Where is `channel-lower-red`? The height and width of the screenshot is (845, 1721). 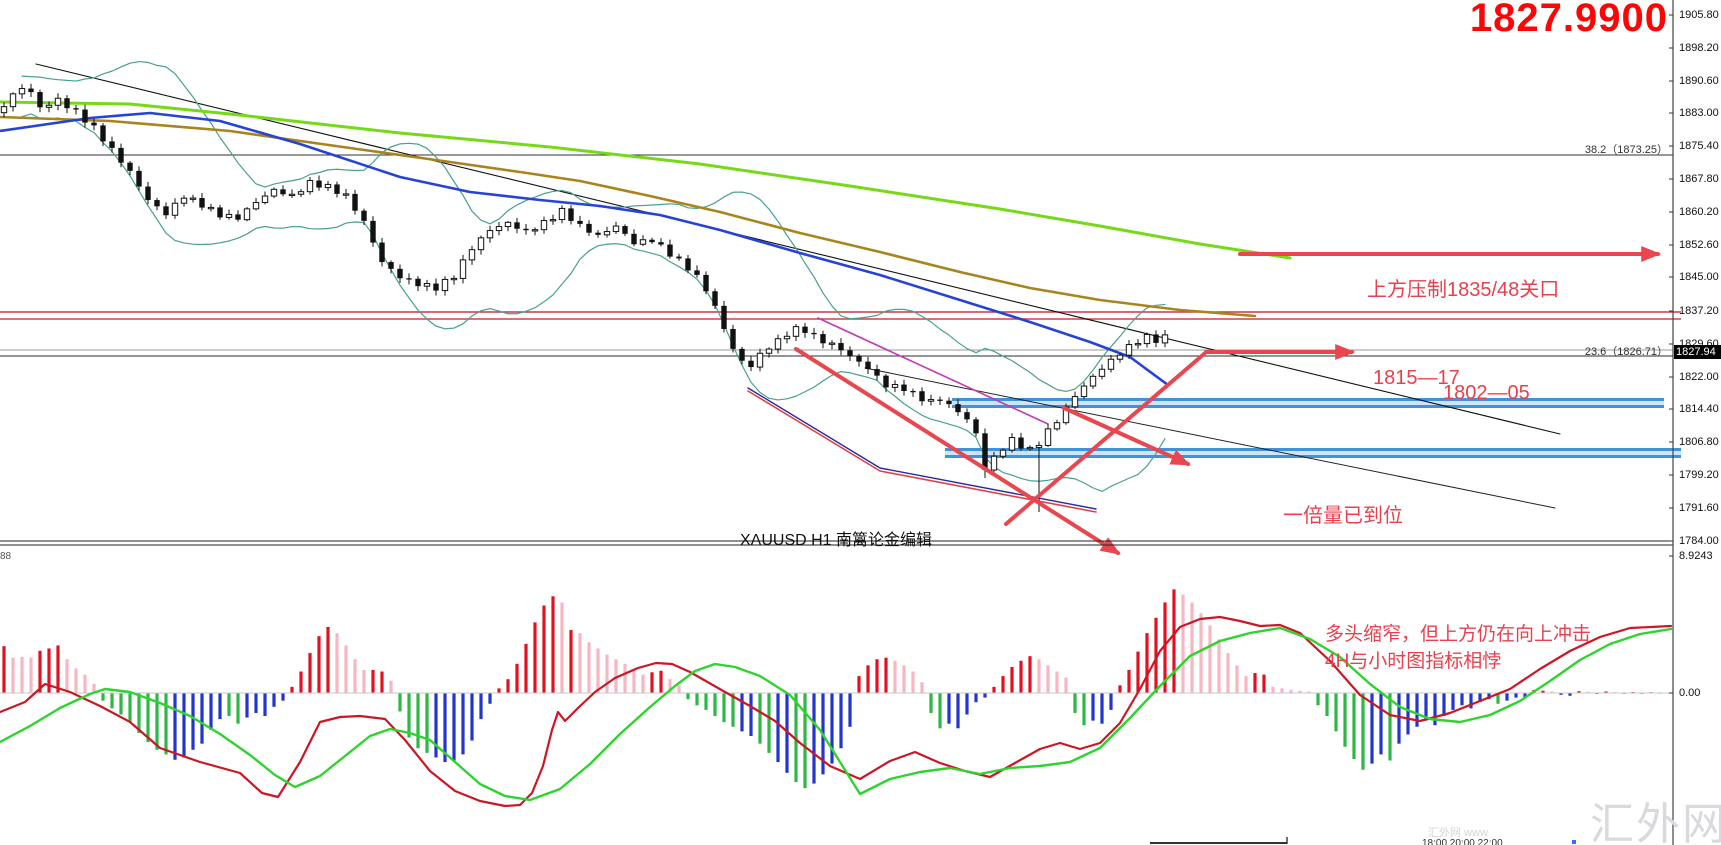 channel-lower-red is located at coordinates (922, 451).